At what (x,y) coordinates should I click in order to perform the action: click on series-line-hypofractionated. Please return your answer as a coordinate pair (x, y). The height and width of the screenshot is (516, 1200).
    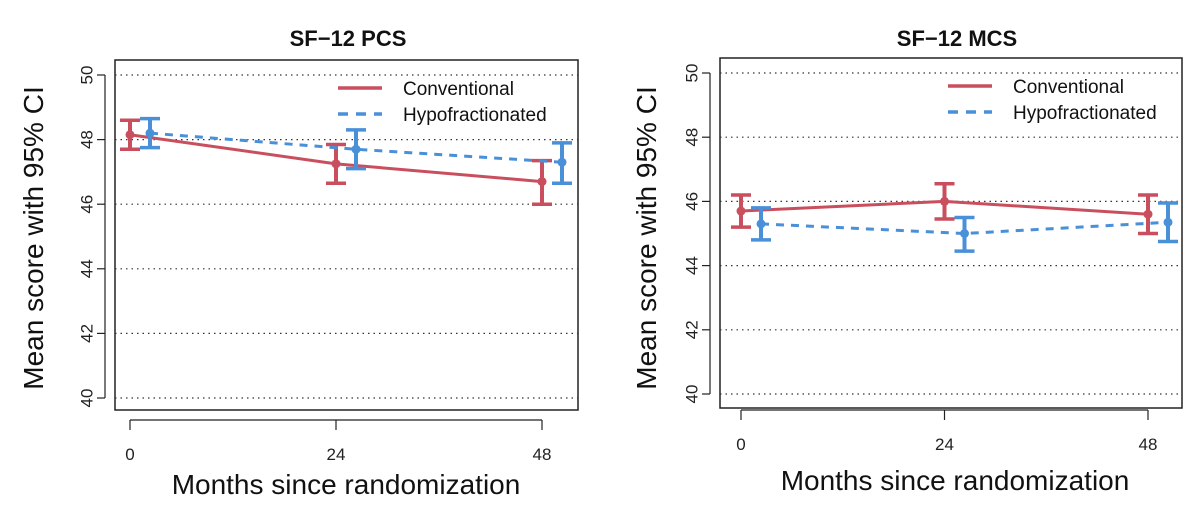
    Looking at the image, I should click on (964, 228).